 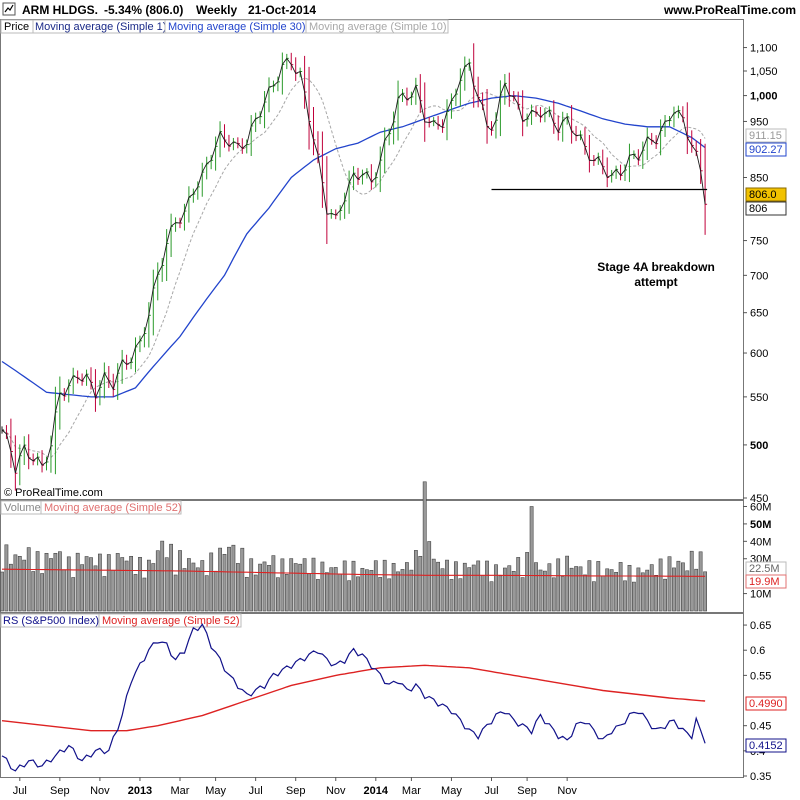 I want to click on price-tick-label: 1,000, so click(x=764, y=97).